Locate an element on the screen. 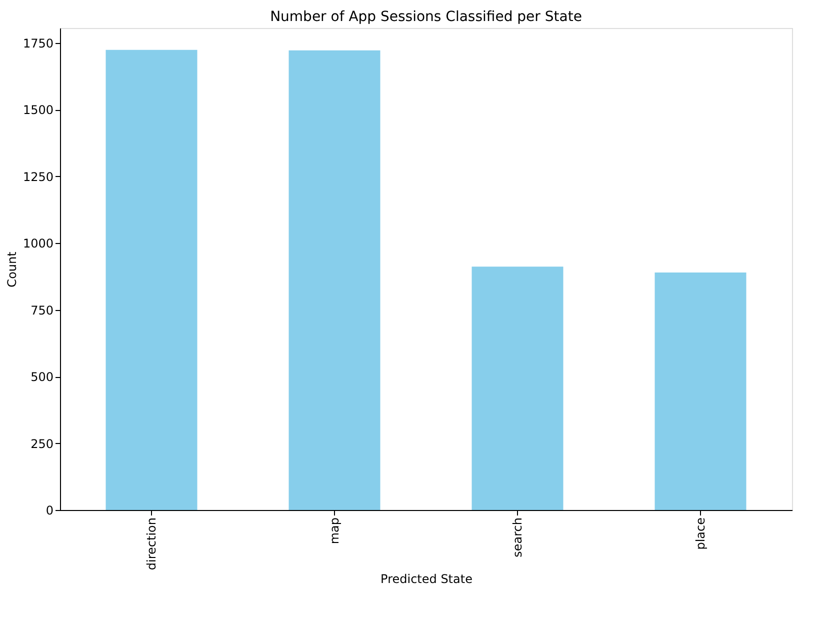  y-tick-label: 1250 is located at coordinates (38, 177).